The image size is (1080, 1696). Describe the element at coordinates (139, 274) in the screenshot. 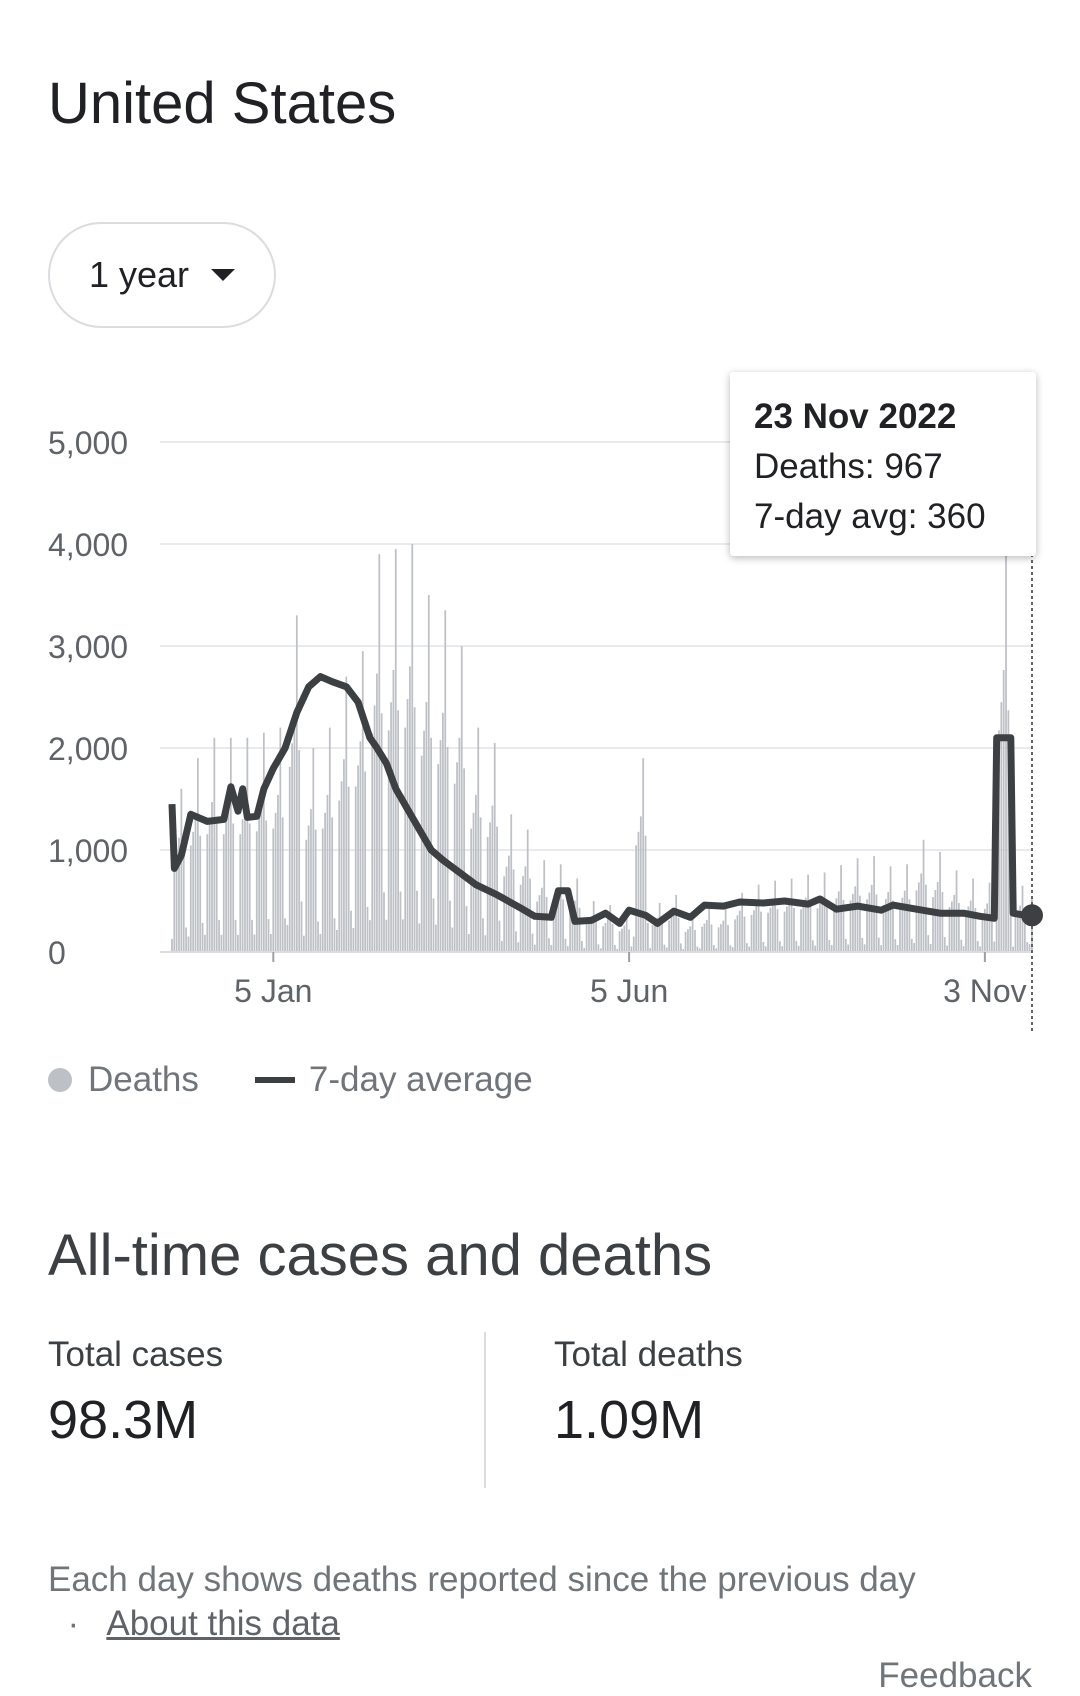

I see `time-range-label: 1 year` at that location.